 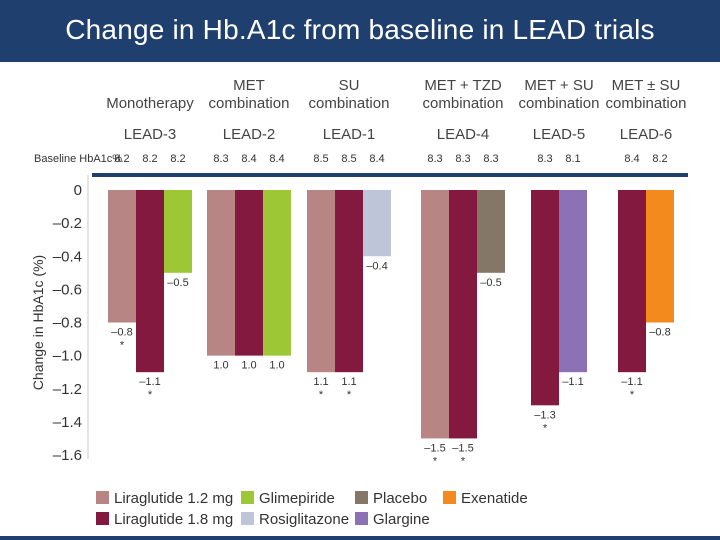 I want to click on value-label: –0.4, so click(x=376, y=266).